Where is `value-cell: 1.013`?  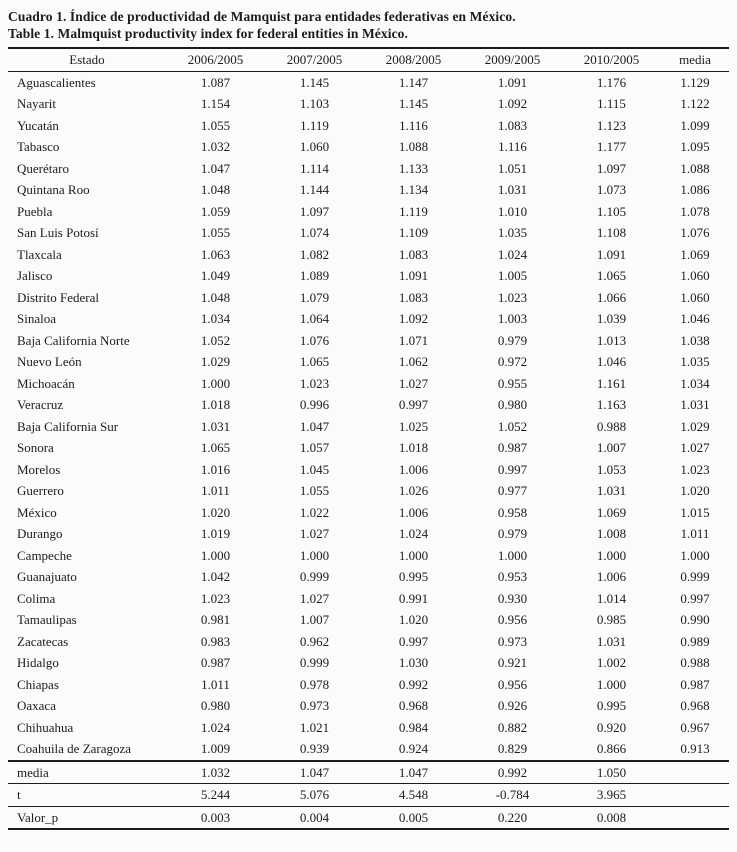
value-cell: 1.013 is located at coordinates (611, 340).